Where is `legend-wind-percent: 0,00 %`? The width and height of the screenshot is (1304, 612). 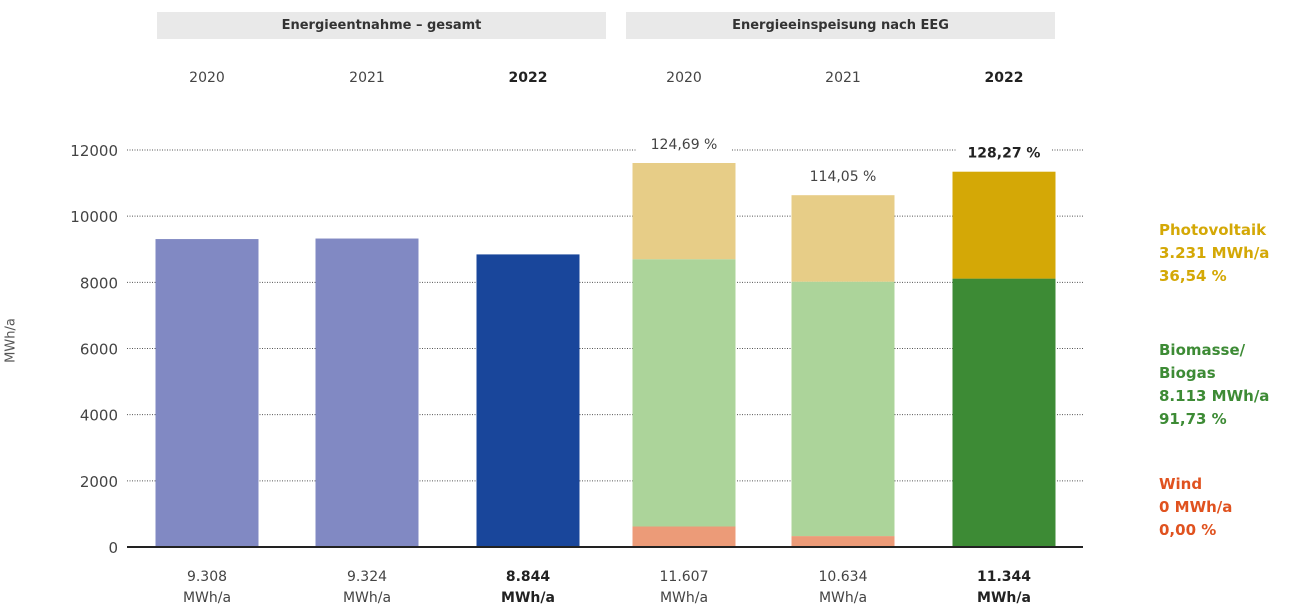 legend-wind-percent: 0,00 % is located at coordinates (1188, 530).